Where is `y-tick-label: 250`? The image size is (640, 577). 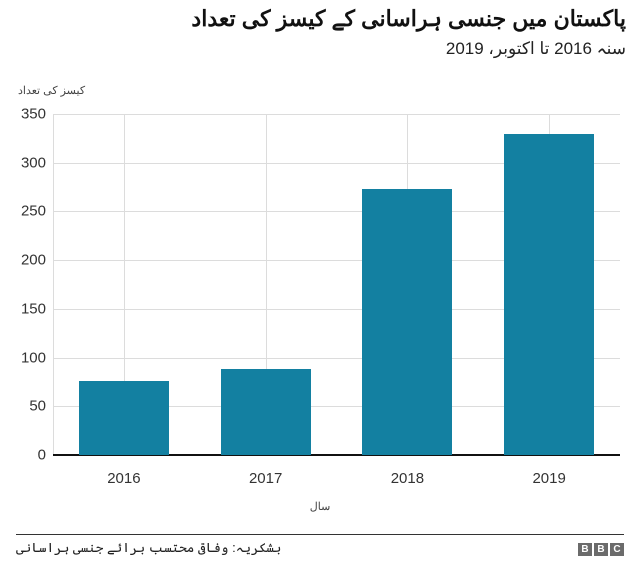
y-tick-label: 250 is located at coordinates (33, 211).